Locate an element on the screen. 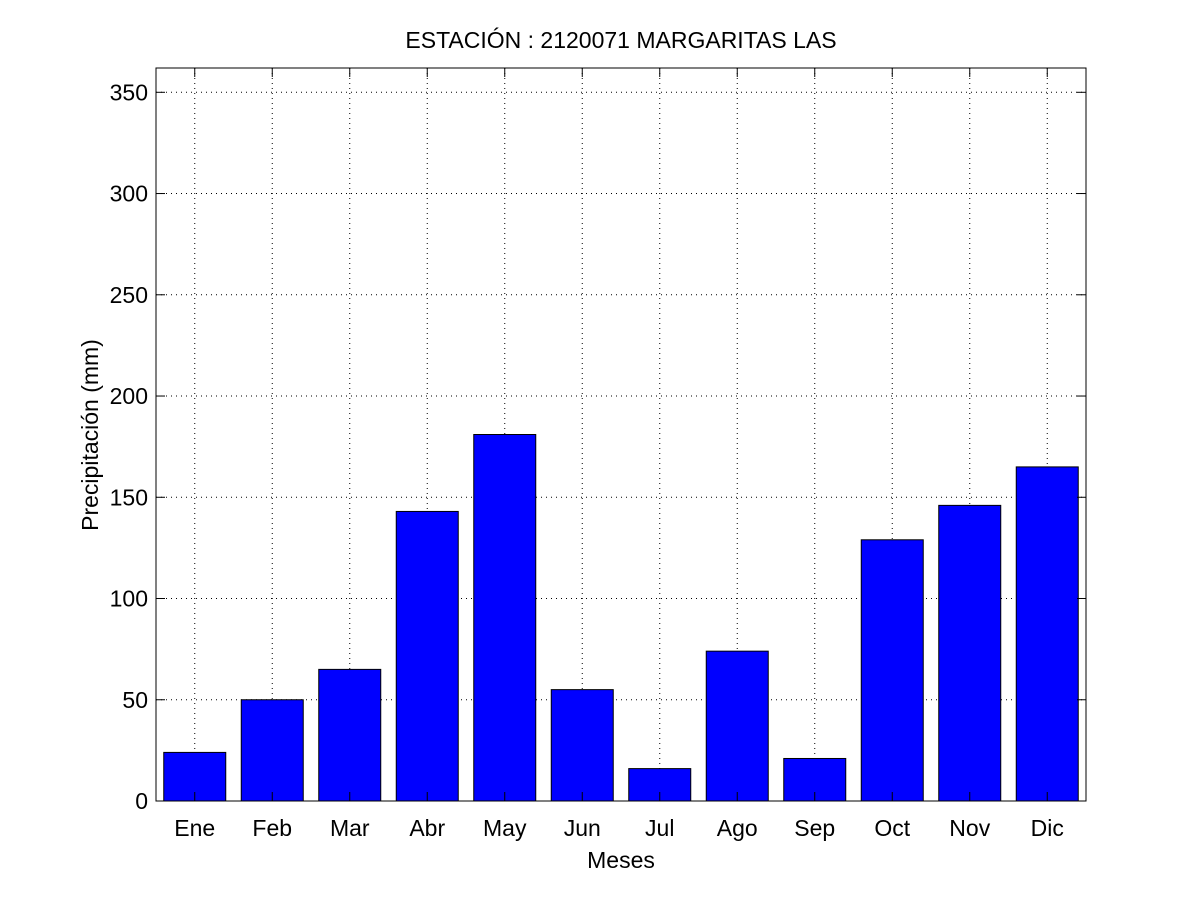 This screenshot has height=900, width=1200. bar-ago is located at coordinates (737, 726).